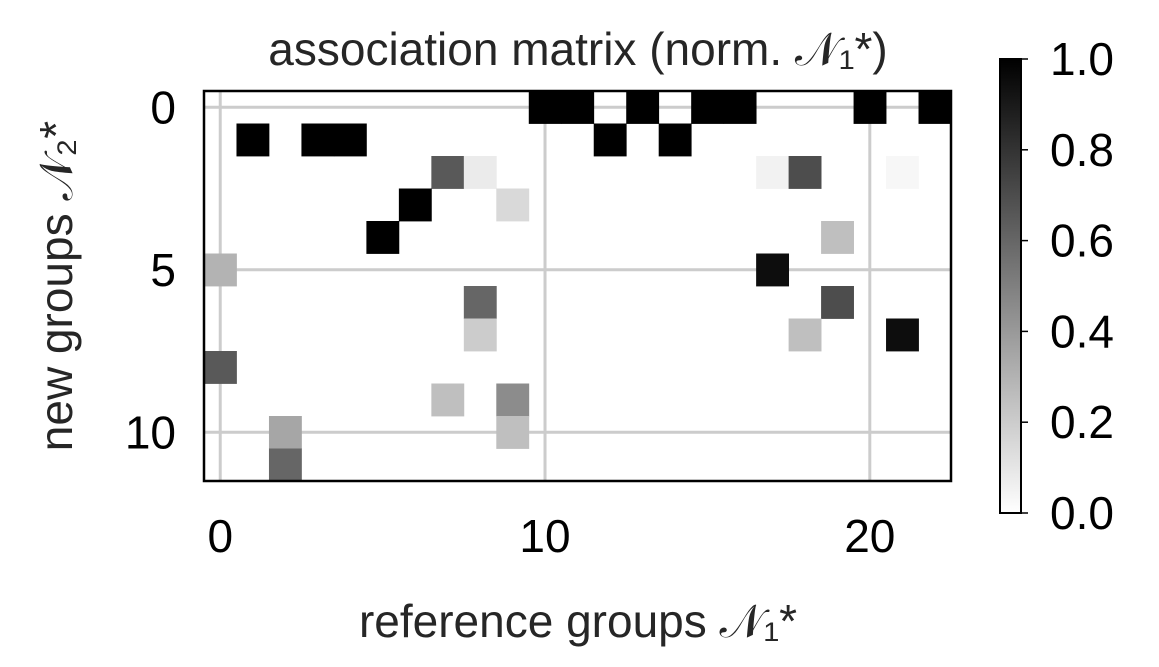 The image size is (1159, 667). What do you see at coordinates (902, 172) in the screenshot?
I see `heatmap-cell-r2-c21` at bounding box center [902, 172].